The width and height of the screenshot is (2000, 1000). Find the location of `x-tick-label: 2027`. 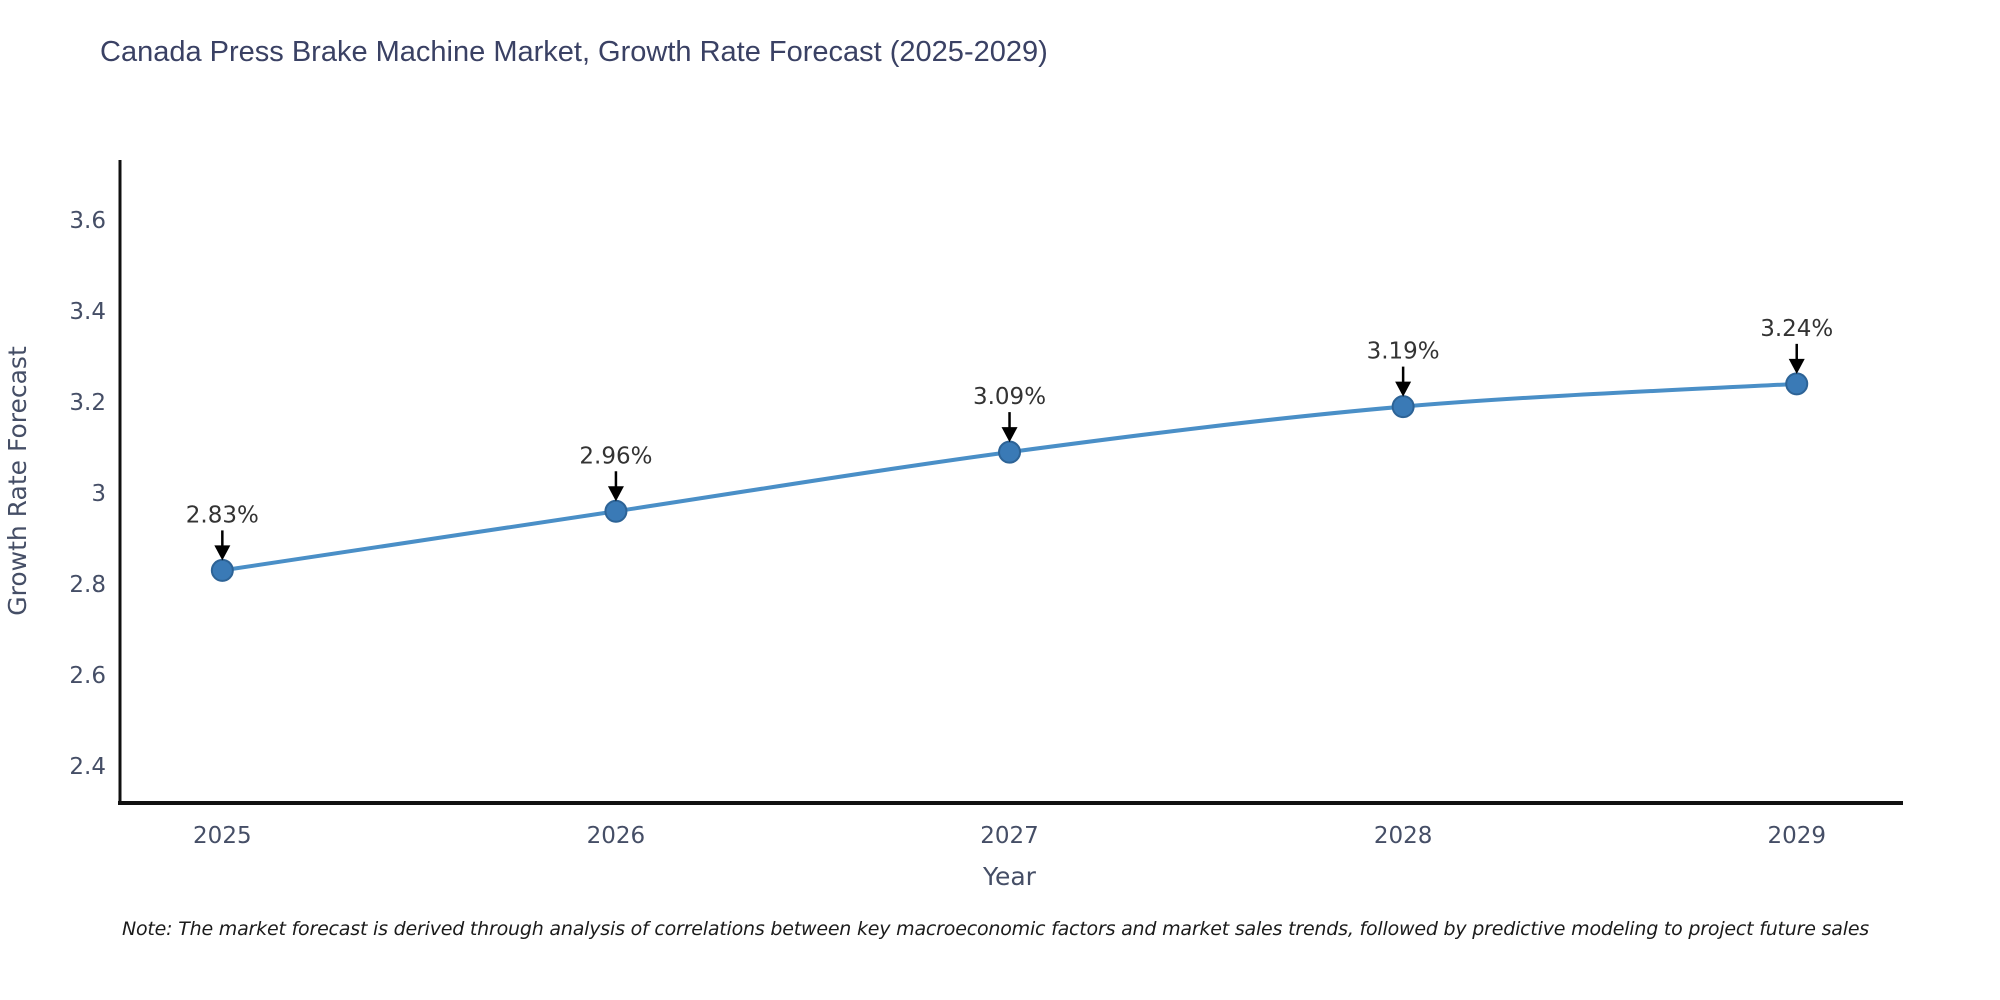

x-tick-label: 2027 is located at coordinates (1009, 836).